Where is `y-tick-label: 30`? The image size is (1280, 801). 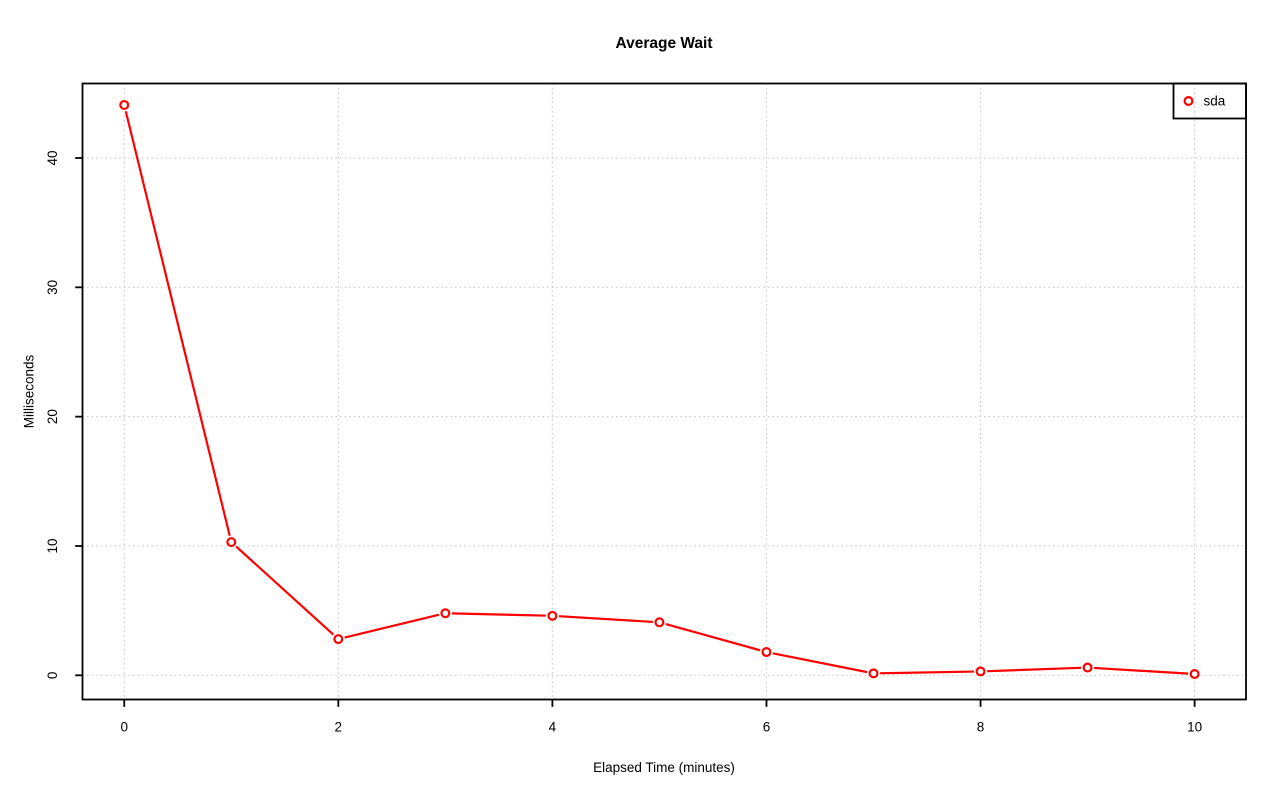 y-tick-label: 30 is located at coordinates (52, 287).